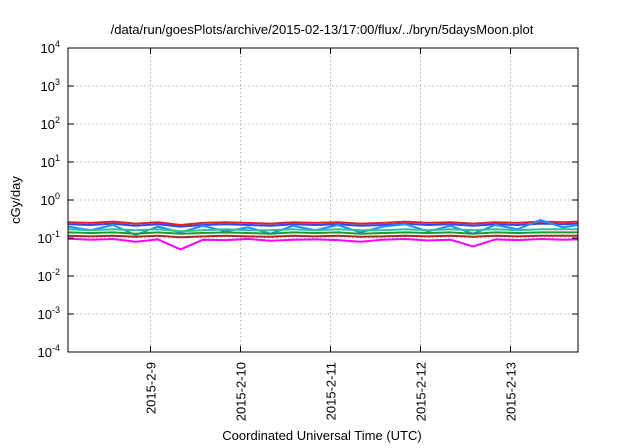 The width and height of the screenshot is (640, 448). Describe the element at coordinates (50, 47) in the screenshot. I see `y-tick-label: 10⁴` at that location.